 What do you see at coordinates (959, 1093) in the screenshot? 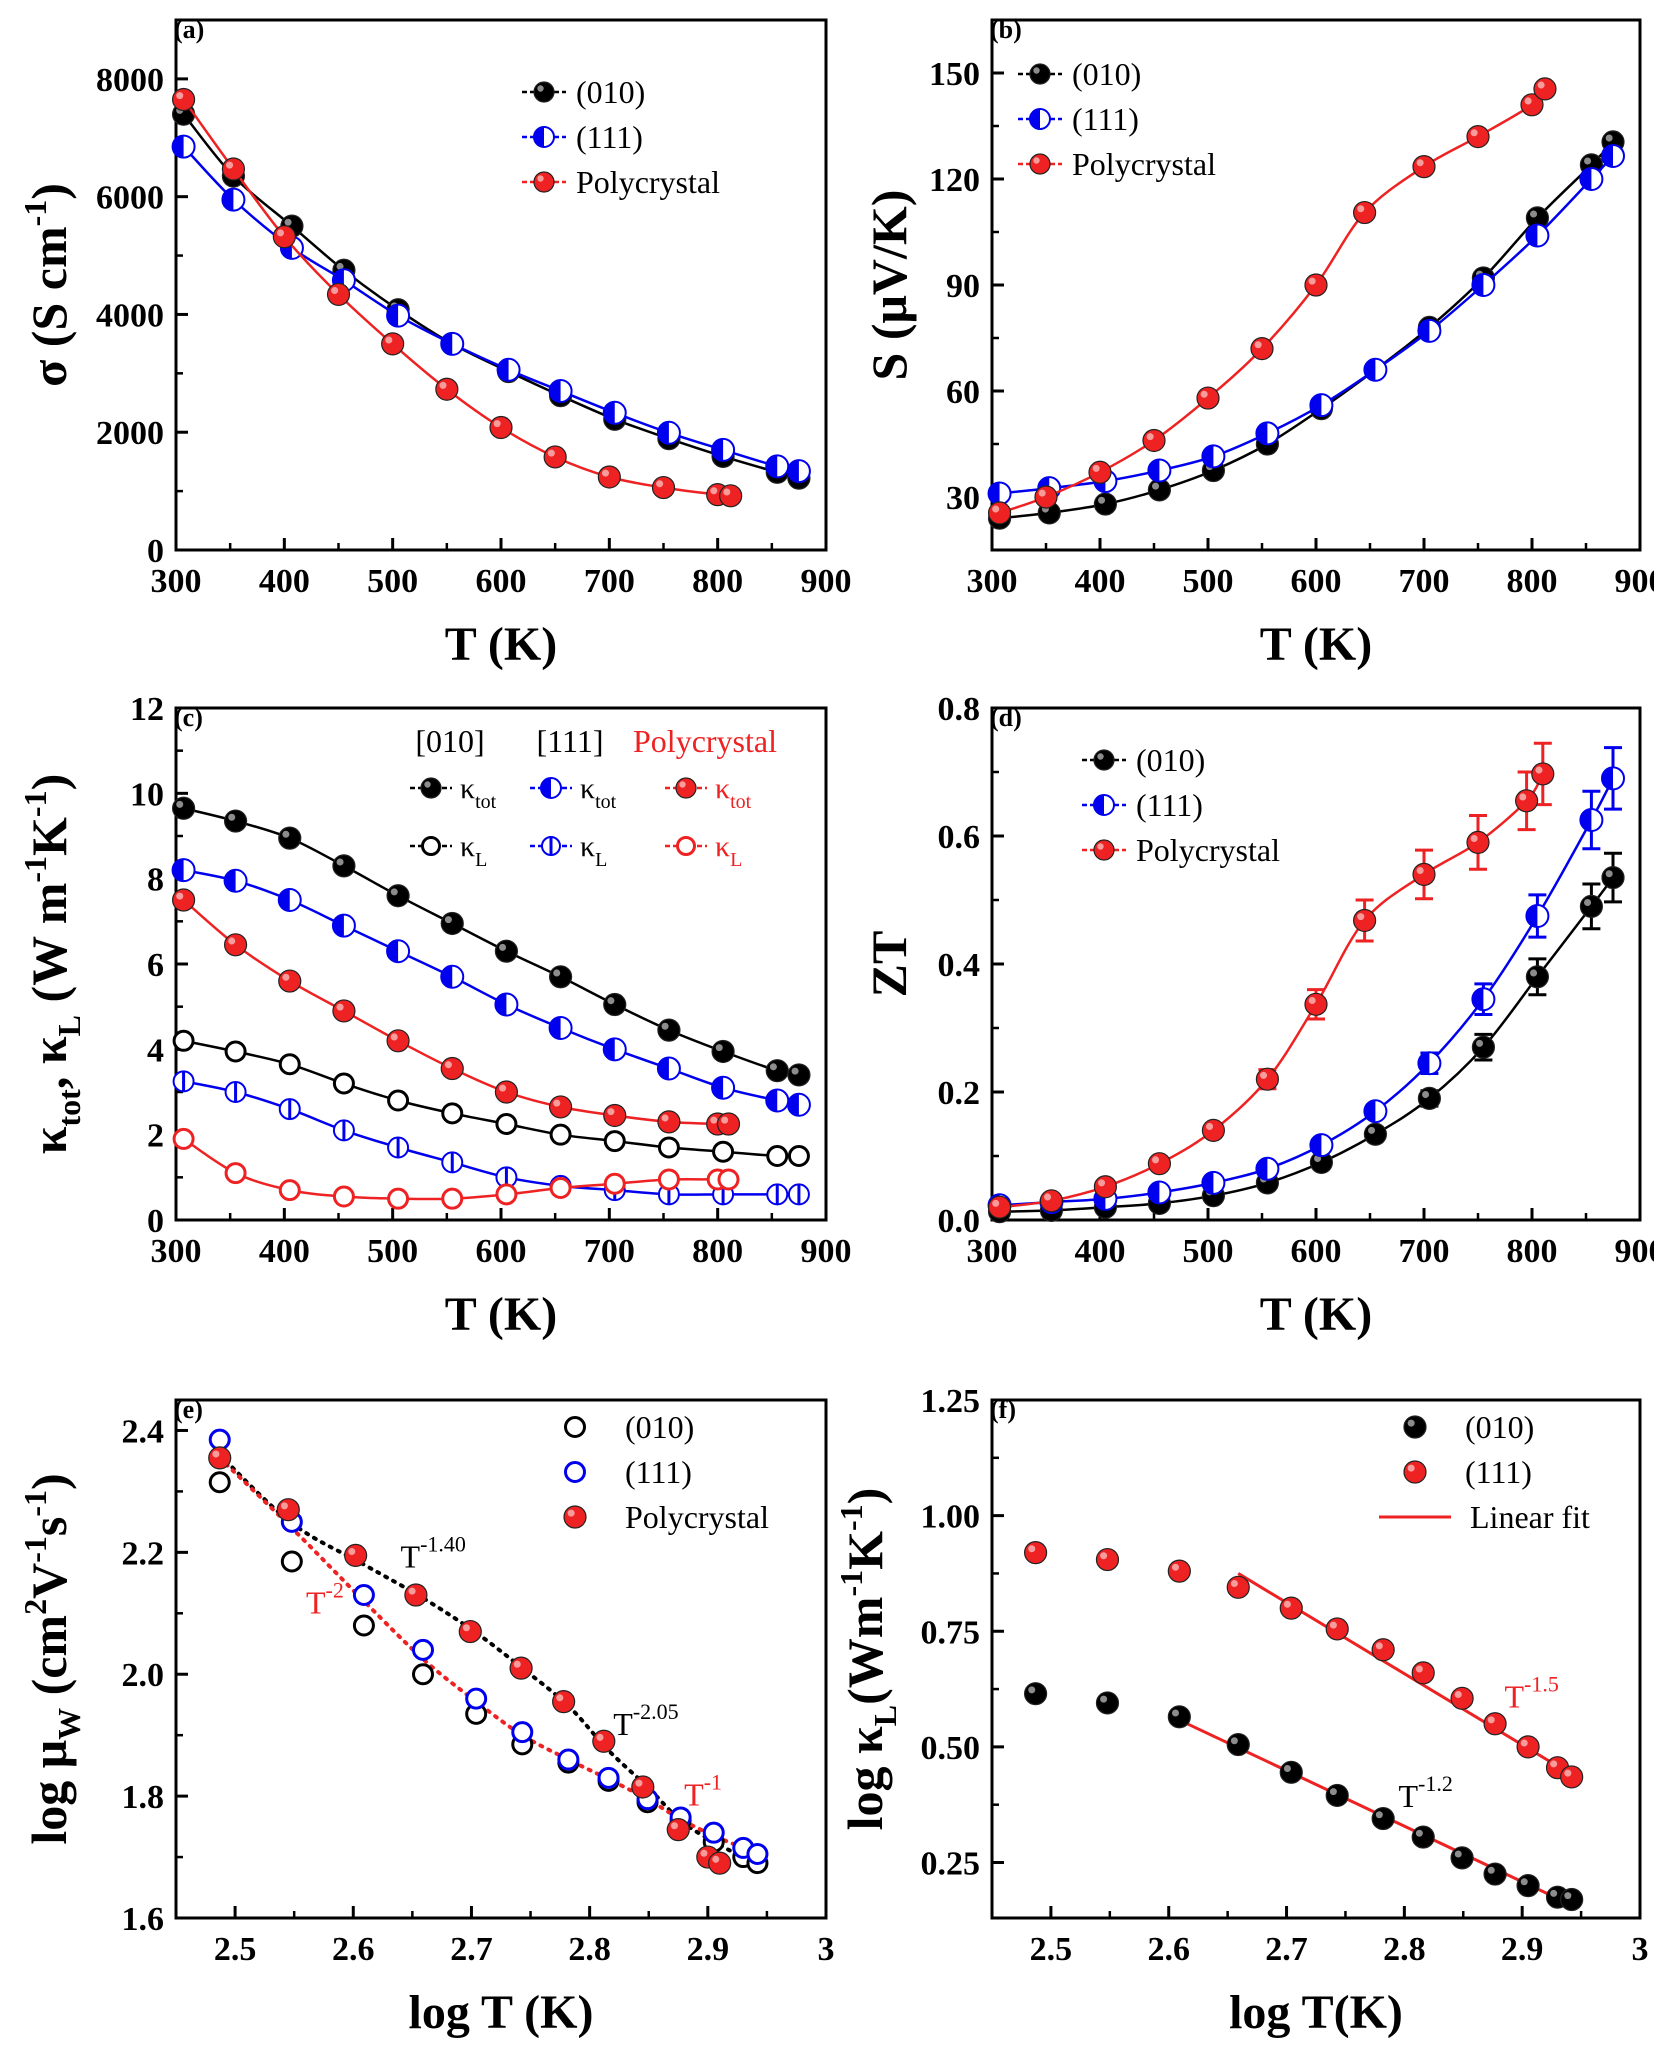
I see `y-tick-label: 0.2` at bounding box center [959, 1093].